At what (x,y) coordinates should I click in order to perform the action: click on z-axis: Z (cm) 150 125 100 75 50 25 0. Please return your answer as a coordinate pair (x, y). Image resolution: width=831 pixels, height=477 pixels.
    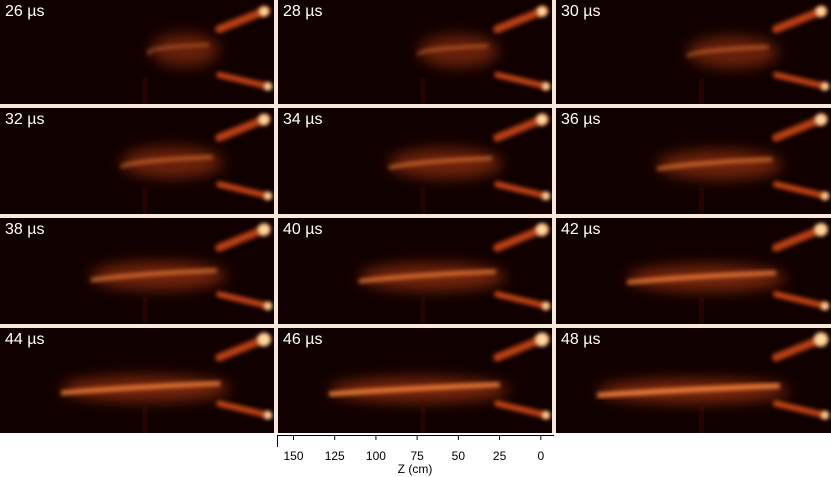
    Looking at the image, I should click on (415, 456).